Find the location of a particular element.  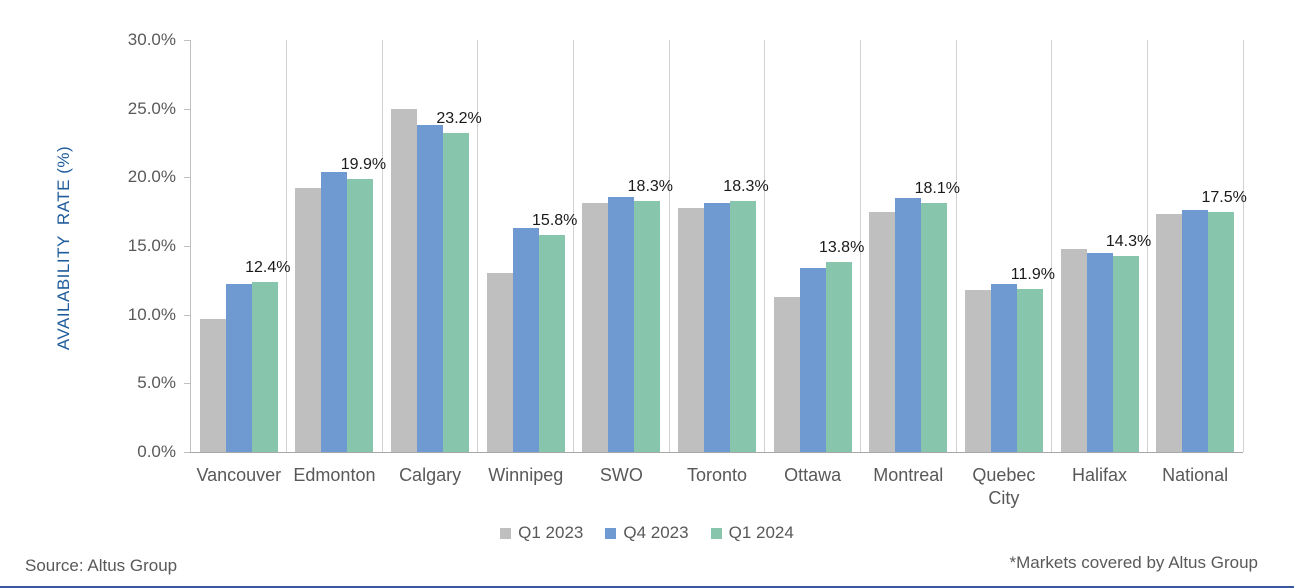

category-group-edmonton: 19.9% is located at coordinates (337, 246).